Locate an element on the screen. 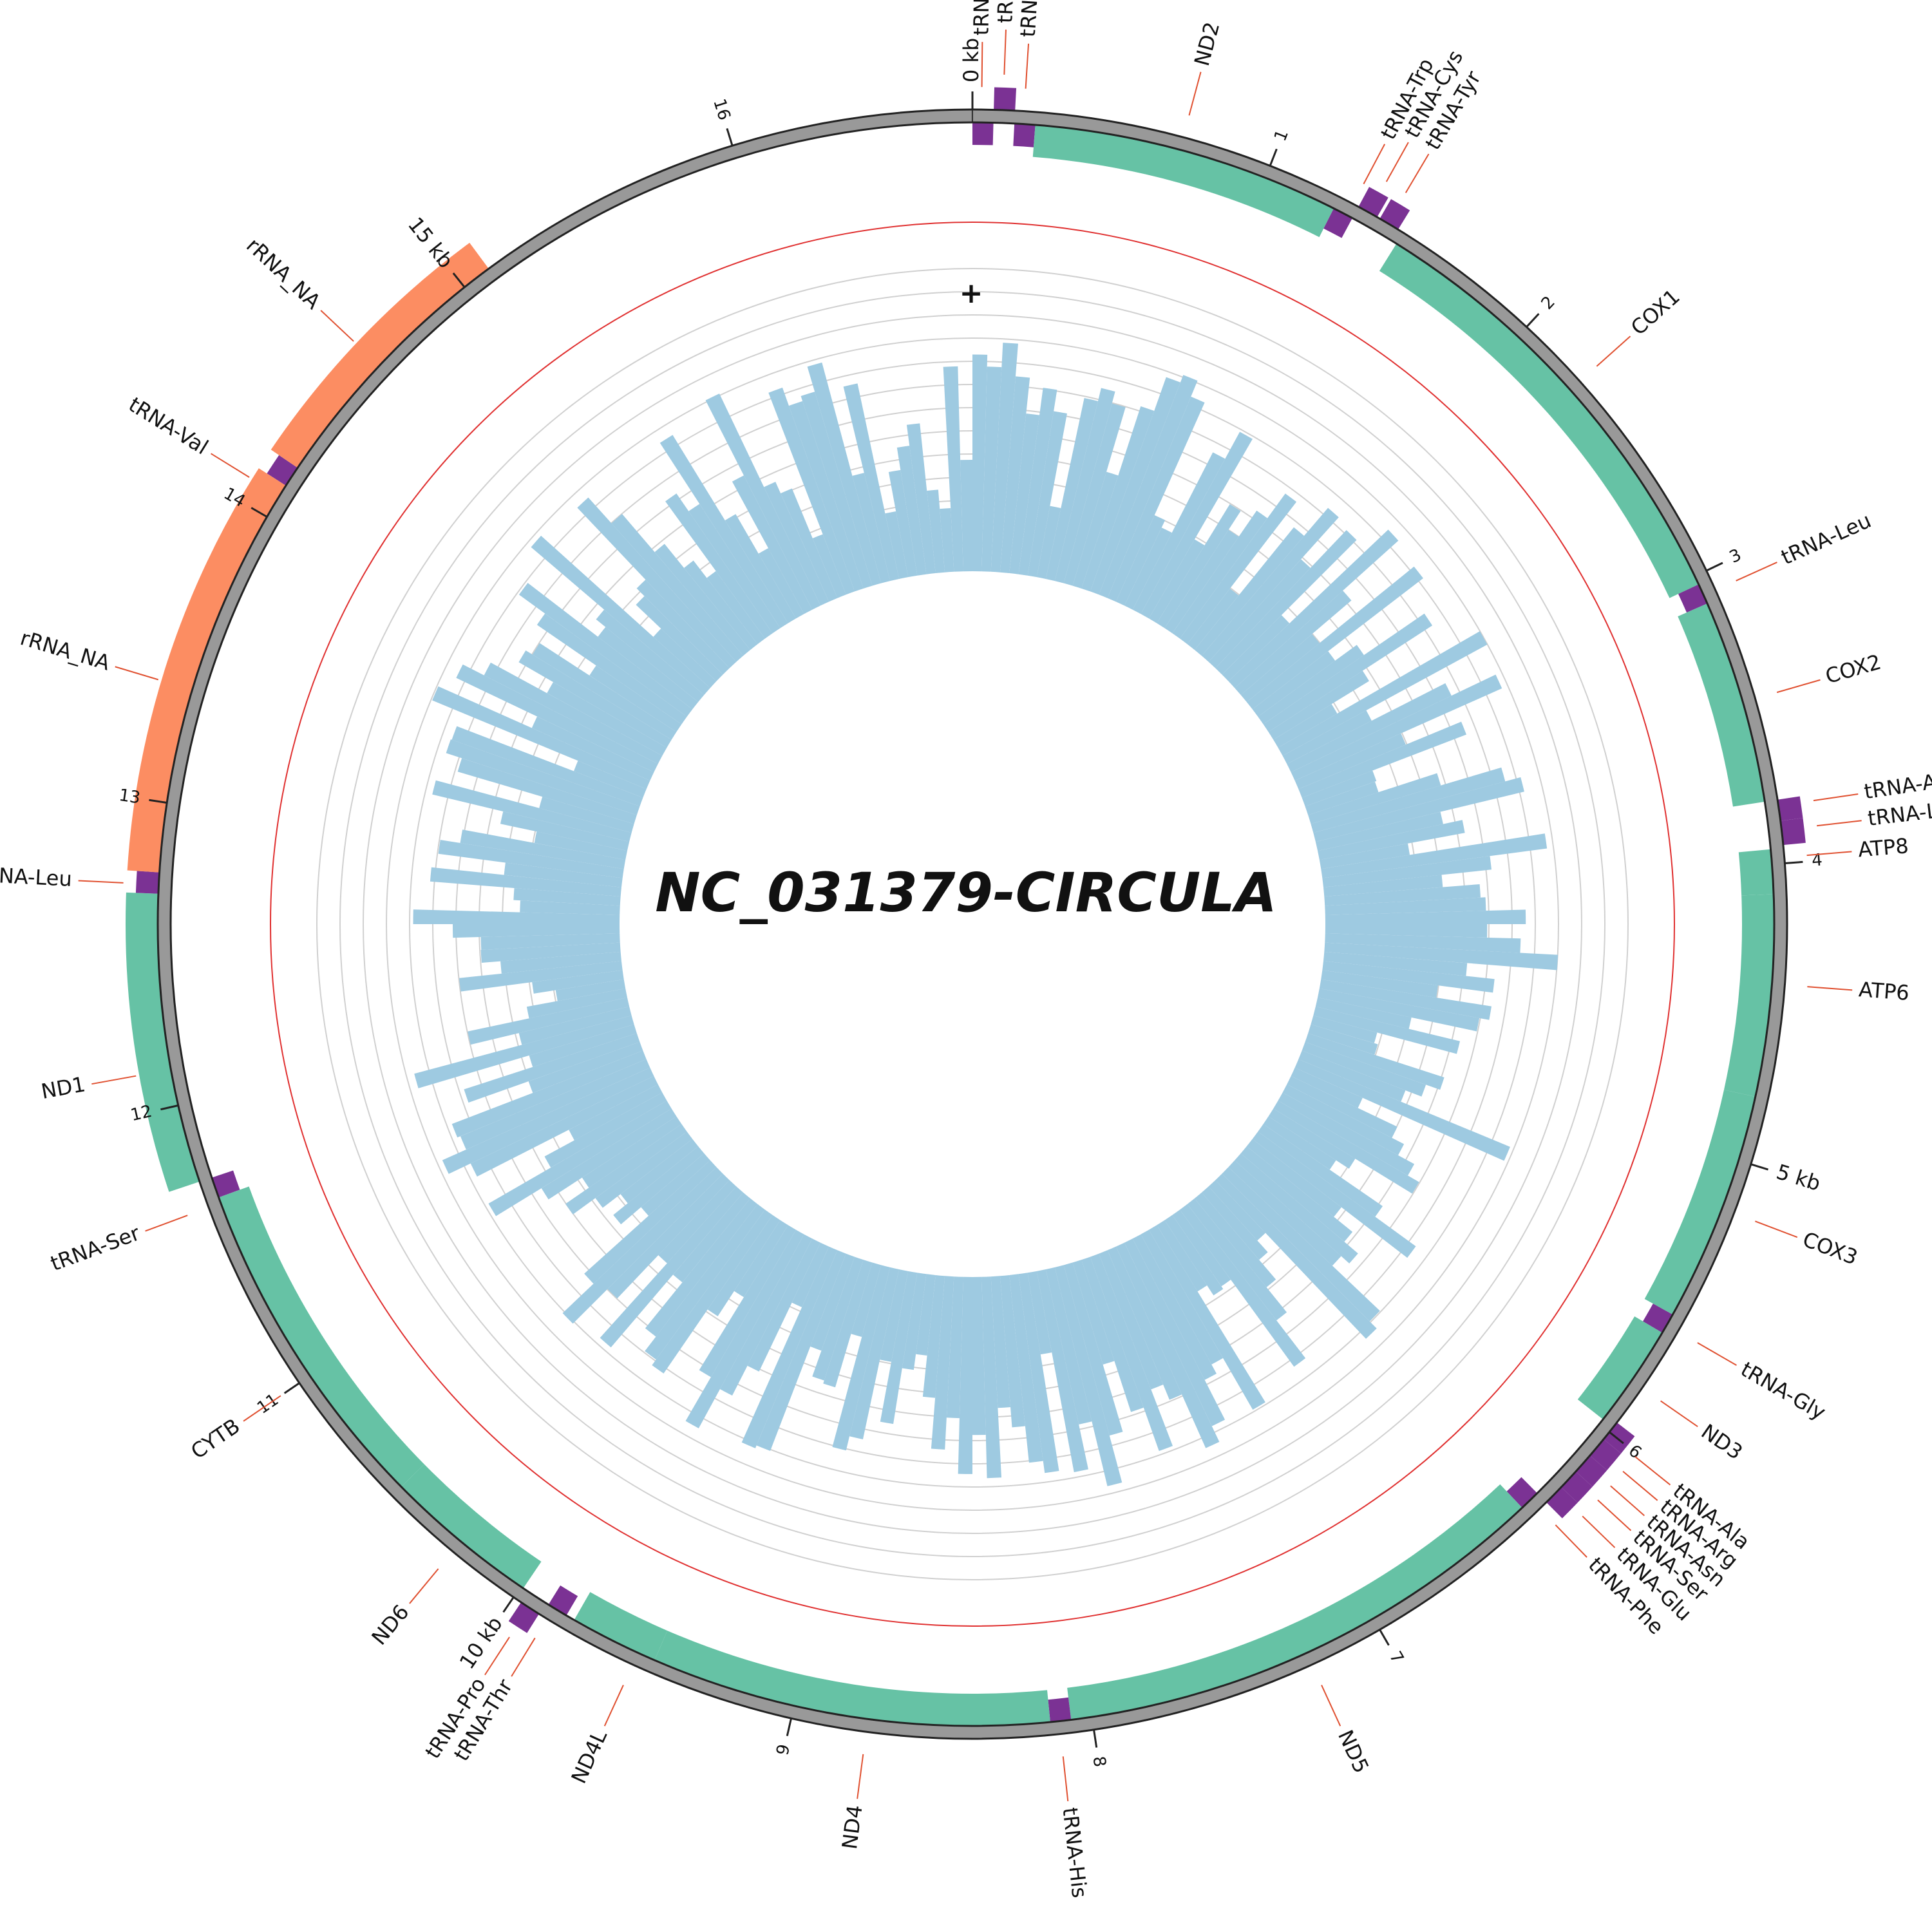 This screenshot has height=1932, width=1932. feature-label: ATP8 is located at coordinates (1883, 847).